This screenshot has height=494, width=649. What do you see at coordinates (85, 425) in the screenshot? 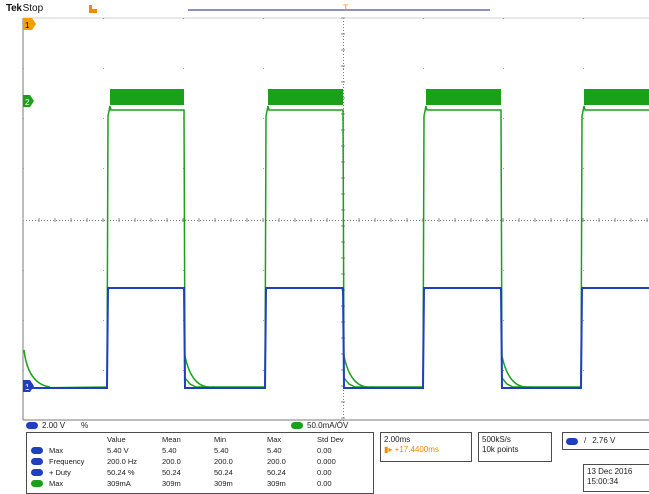
I see `ch1-coupling: %` at bounding box center [85, 425].